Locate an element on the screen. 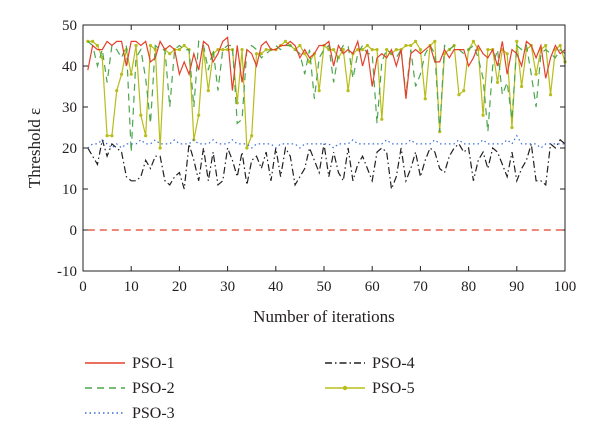 The width and height of the screenshot is (600, 445). y-tick-label: -10 is located at coordinates (67, 272).